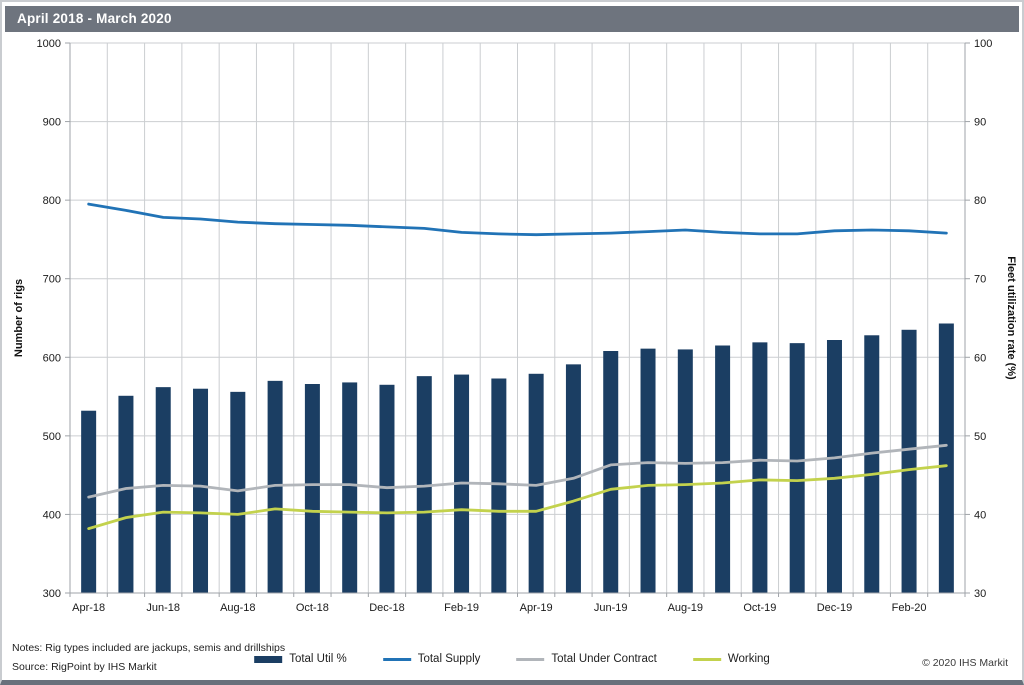 This screenshot has width=1024, height=685. I want to click on legend-label: Total Util %, so click(318, 659).